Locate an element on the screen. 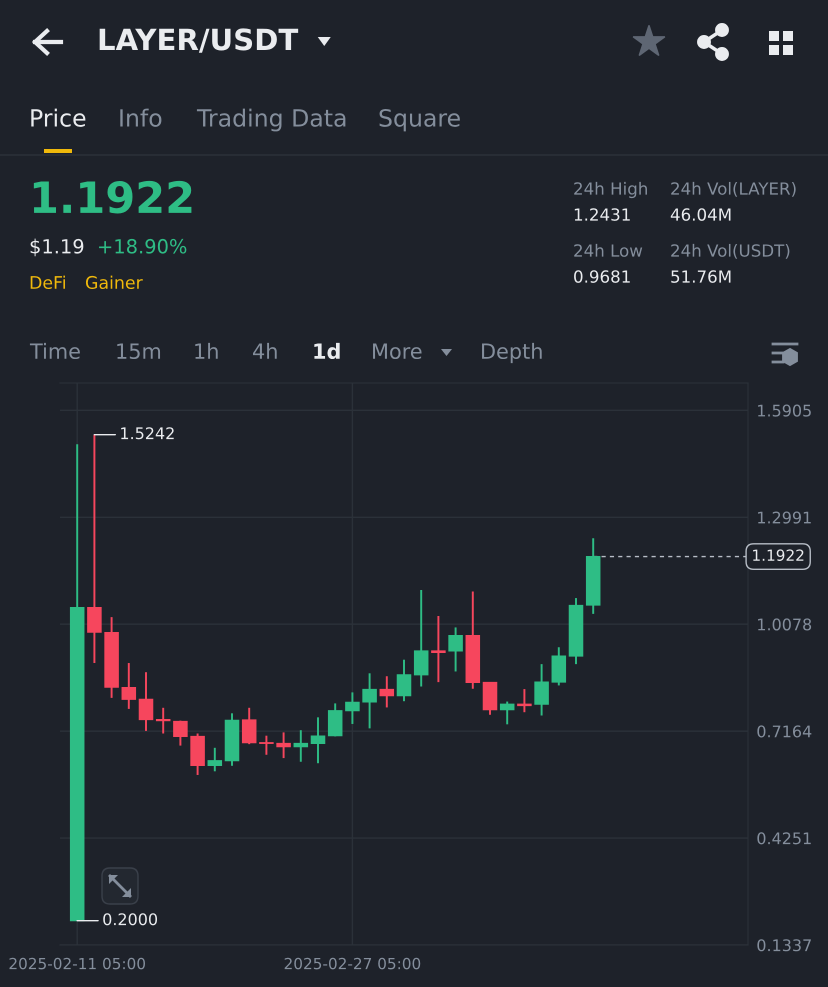  text: Trading Data is located at coordinates (271, 120).